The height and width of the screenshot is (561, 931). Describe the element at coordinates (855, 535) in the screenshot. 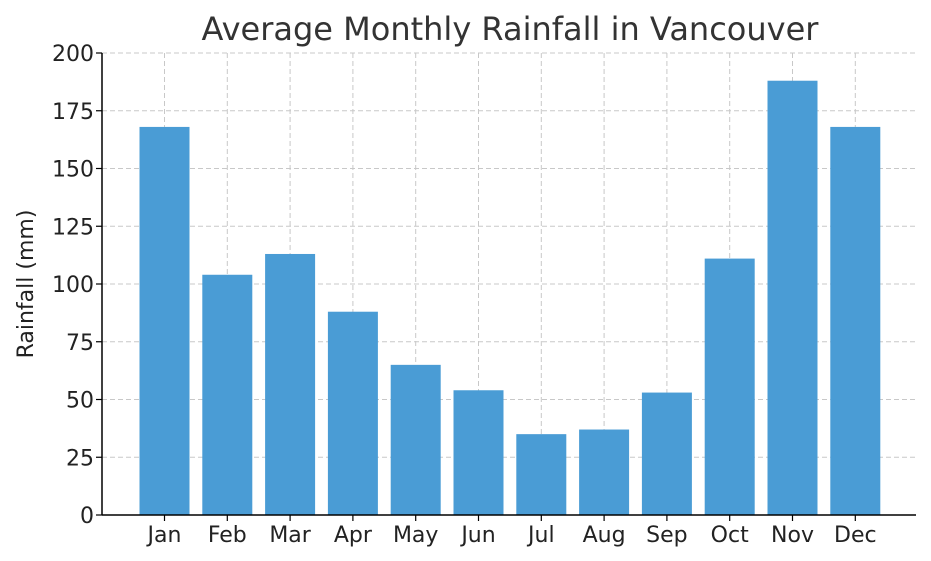

I see `x-tick-label: Dec` at that location.